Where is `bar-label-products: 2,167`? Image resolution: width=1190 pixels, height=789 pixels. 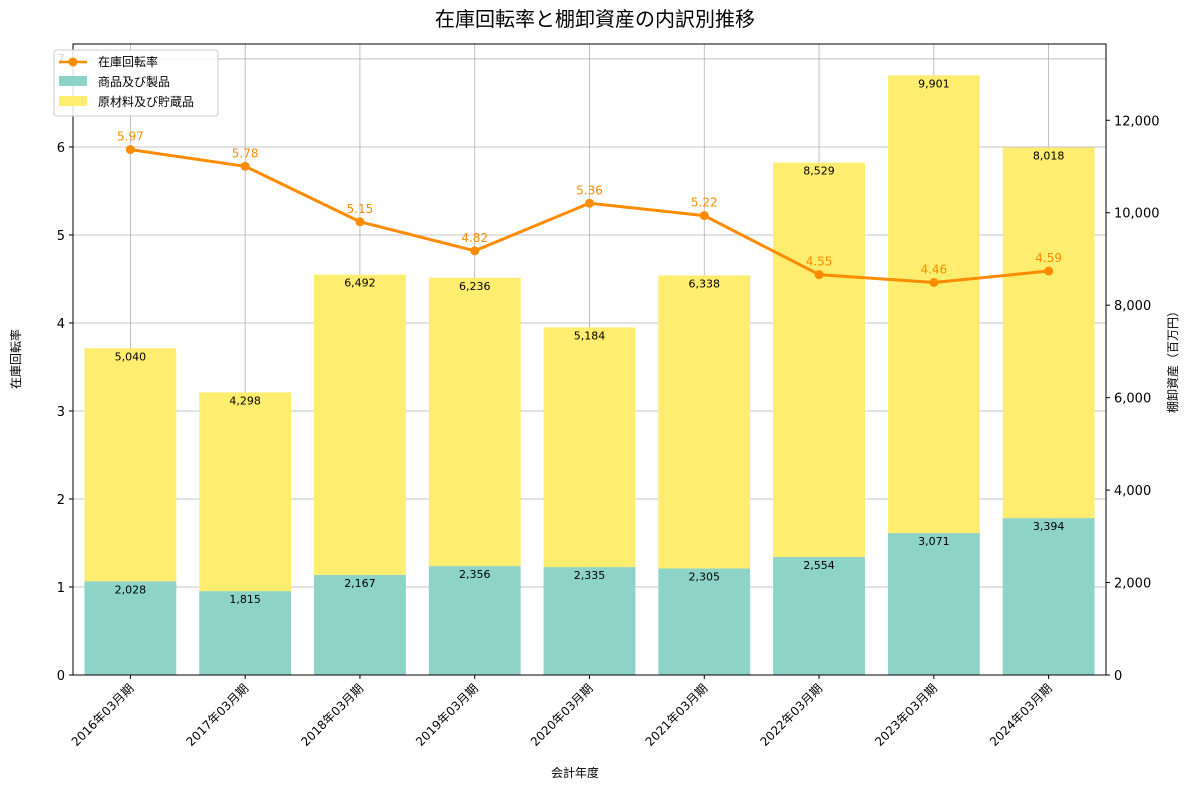 bar-label-products: 2,167 is located at coordinates (360, 583).